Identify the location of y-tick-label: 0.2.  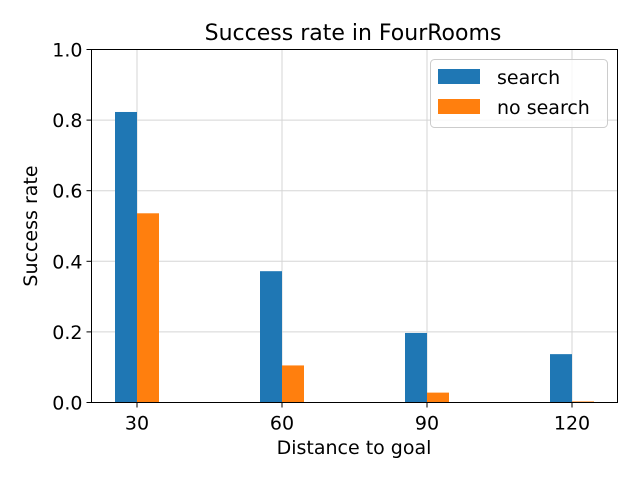
(67, 333).